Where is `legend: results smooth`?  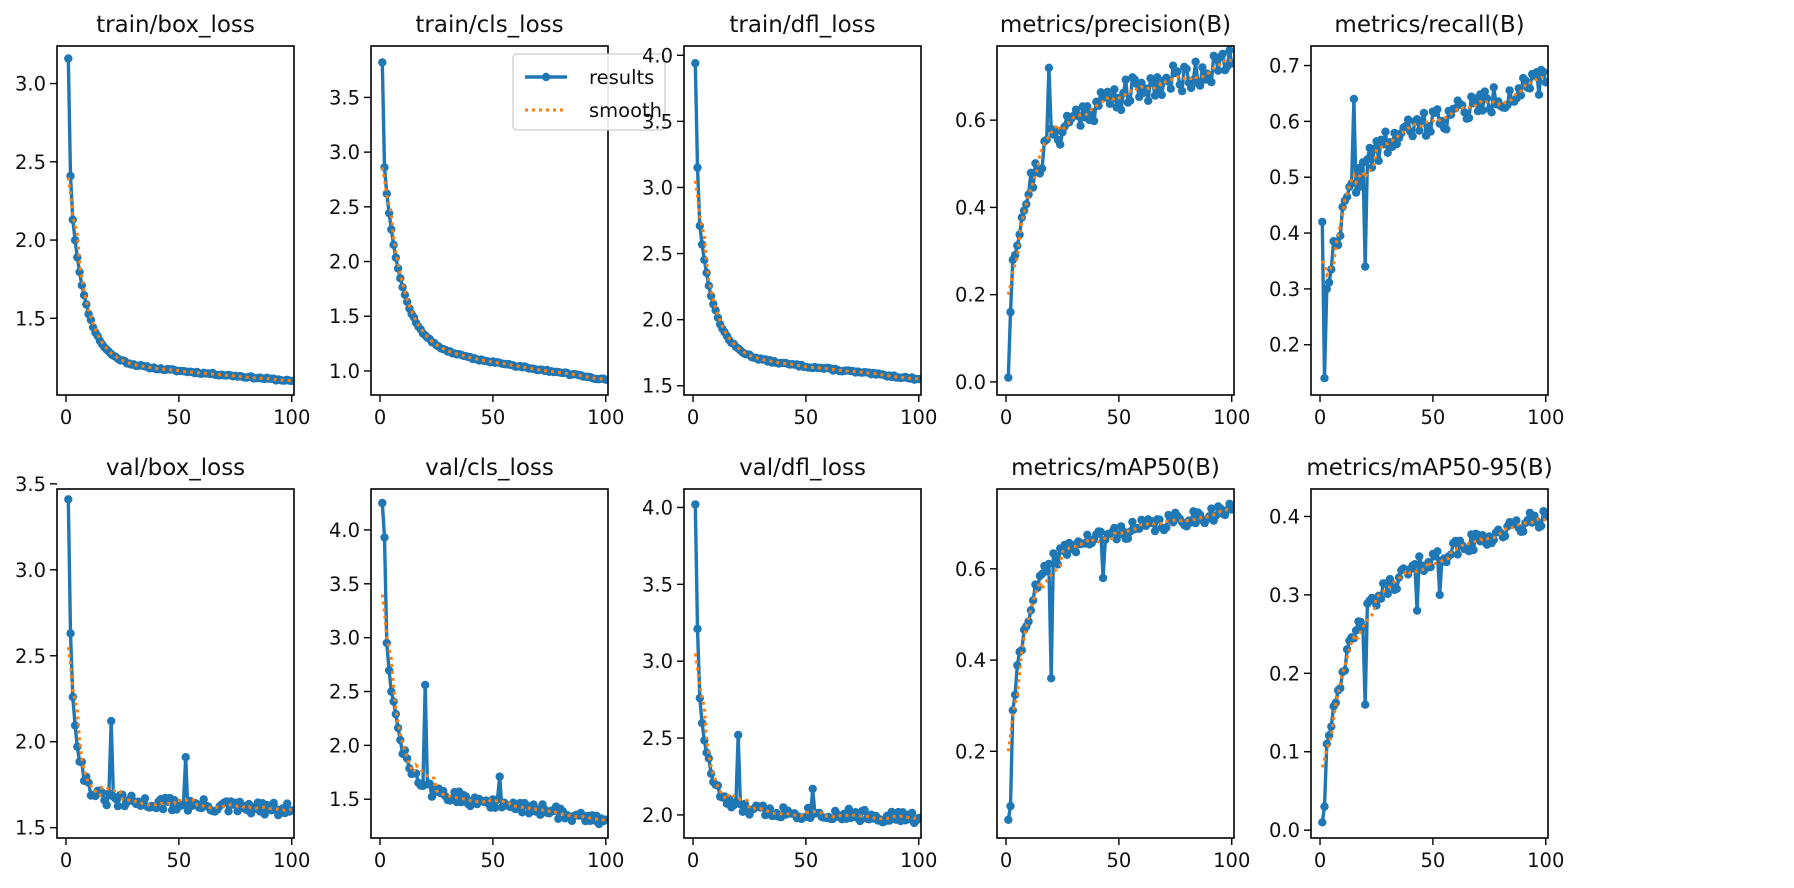 legend: results smooth is located at coordinates (589, 92).